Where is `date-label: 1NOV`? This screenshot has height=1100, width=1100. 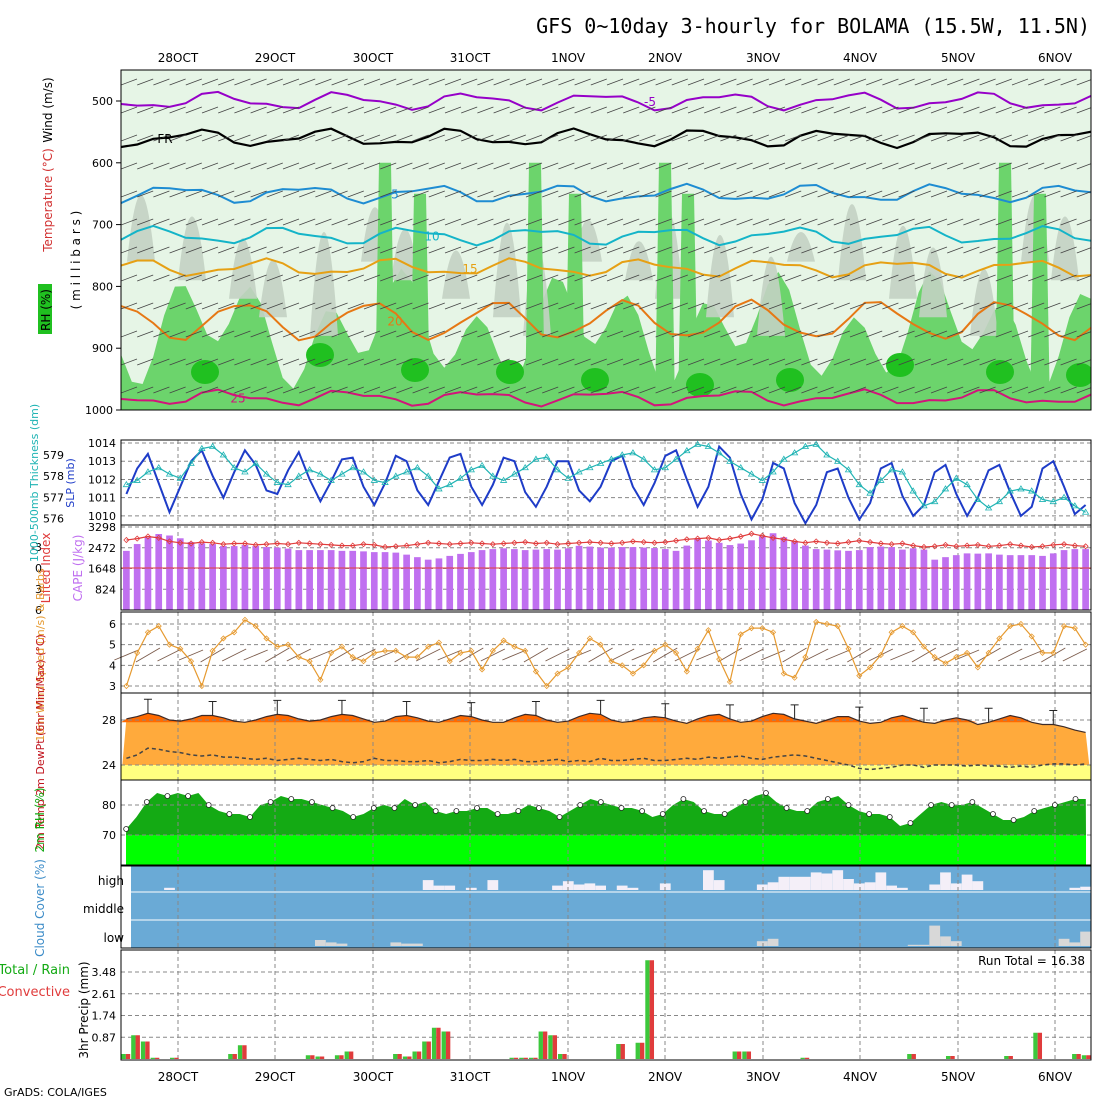 date-label: 1NOV is located at coordinates (568, 1077).